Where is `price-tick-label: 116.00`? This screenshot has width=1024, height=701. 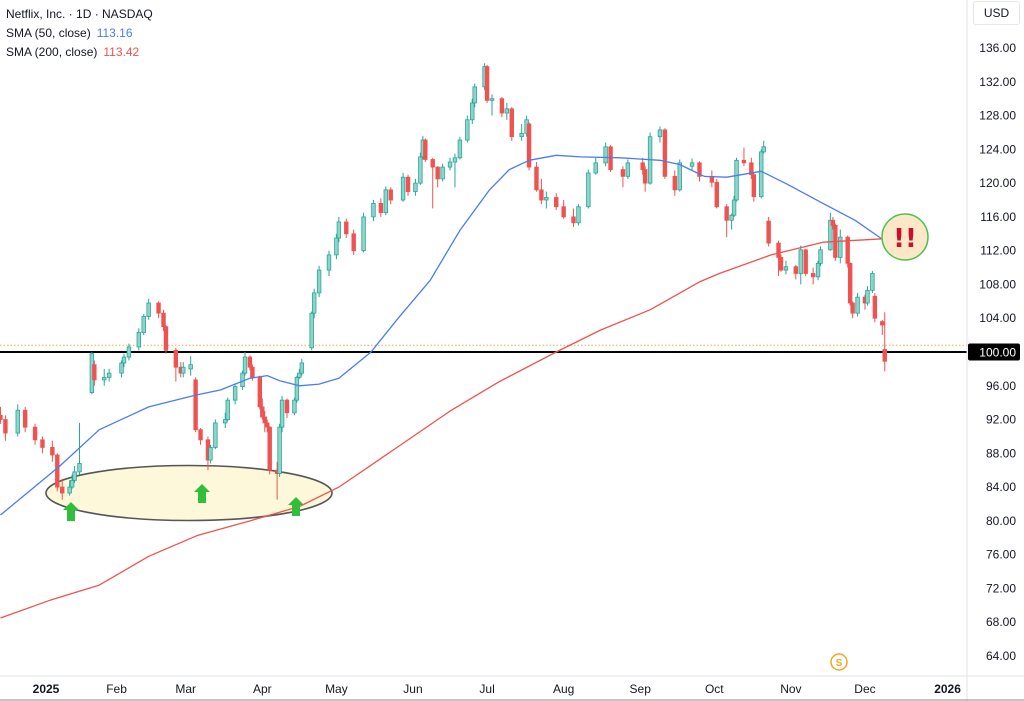
price-tick-label: 116.00 is located at coordinates (998, 217).